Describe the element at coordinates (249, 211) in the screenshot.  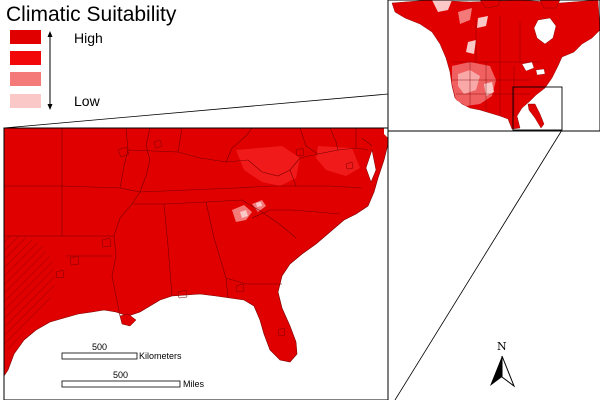
I see `appalachian-low-suitability` at that location.